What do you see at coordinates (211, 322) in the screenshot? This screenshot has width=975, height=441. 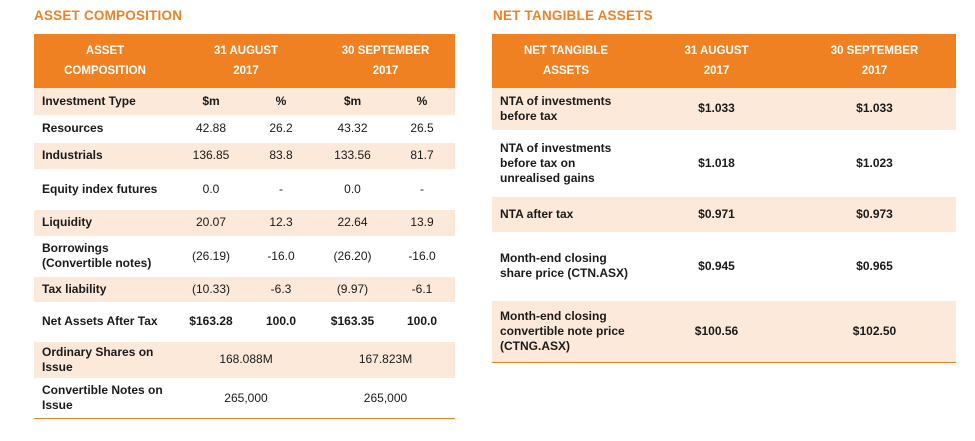 I see `cell-aug-m: $163.28` at bounding box center [211, 322].